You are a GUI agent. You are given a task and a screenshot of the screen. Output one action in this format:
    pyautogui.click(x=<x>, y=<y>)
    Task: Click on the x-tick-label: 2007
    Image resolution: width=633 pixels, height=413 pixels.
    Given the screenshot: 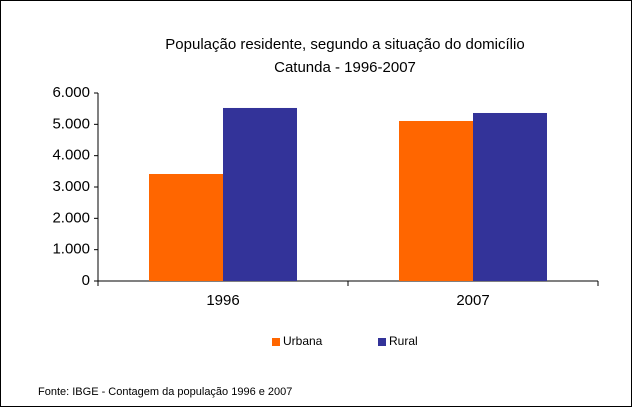 What is the action you would take?
    pyautogui.click(x=472, y=300)
    